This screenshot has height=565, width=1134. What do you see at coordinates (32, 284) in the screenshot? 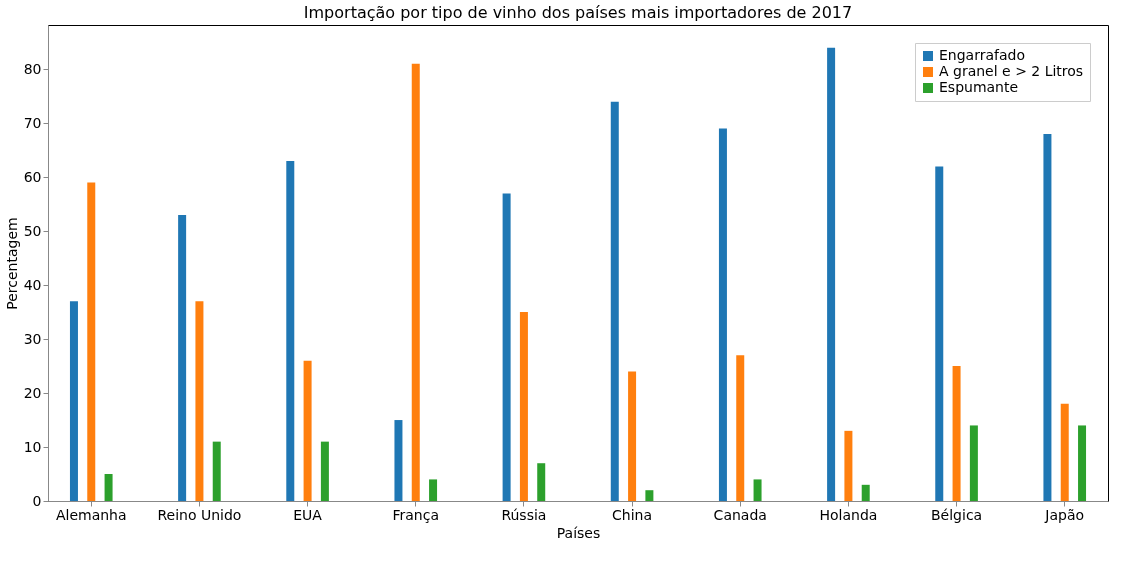
I see `y-tick-label: 40` at bounding box center [32, 284].